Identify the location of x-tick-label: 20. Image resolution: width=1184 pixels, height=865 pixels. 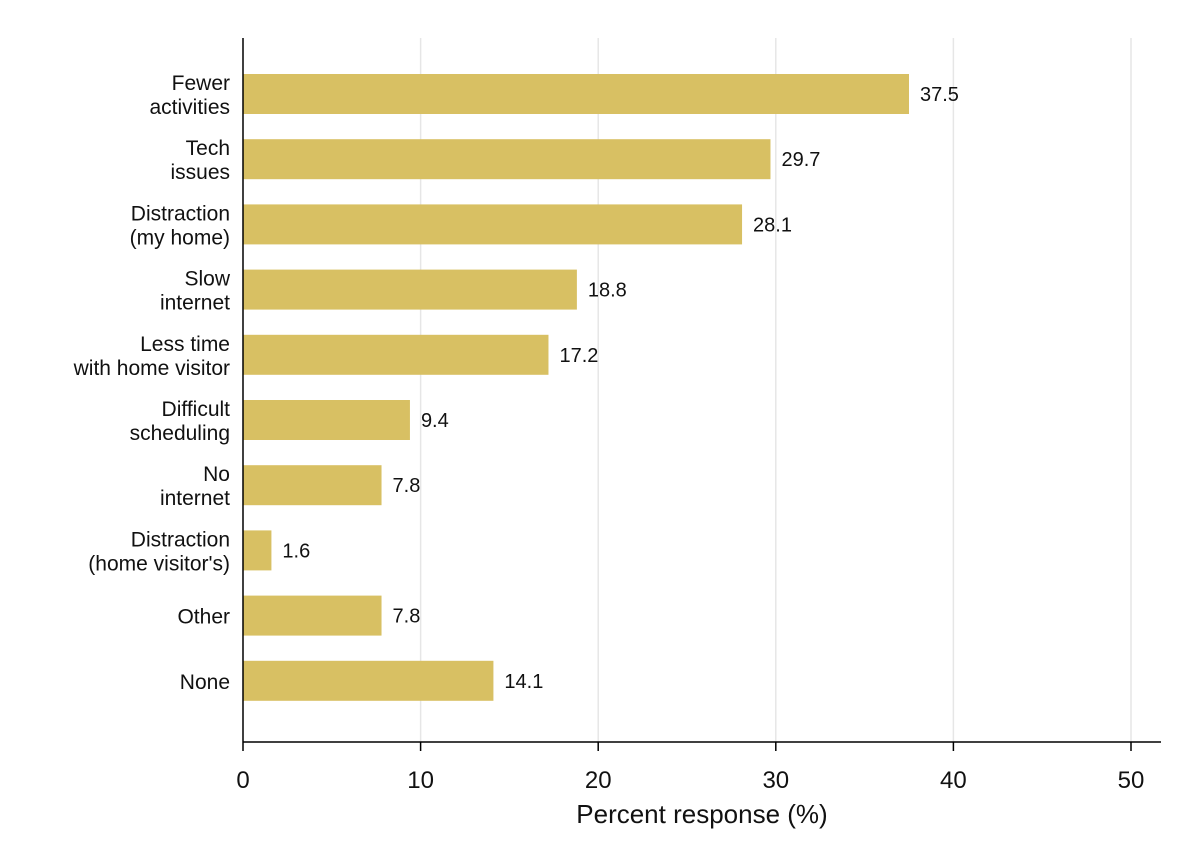
(598, 780).